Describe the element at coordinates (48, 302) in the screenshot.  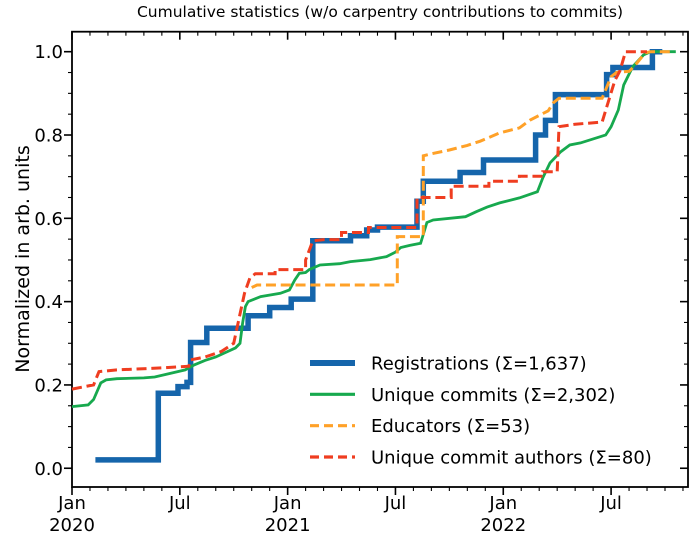
I see `y-tick-label: 0.4` at that location.